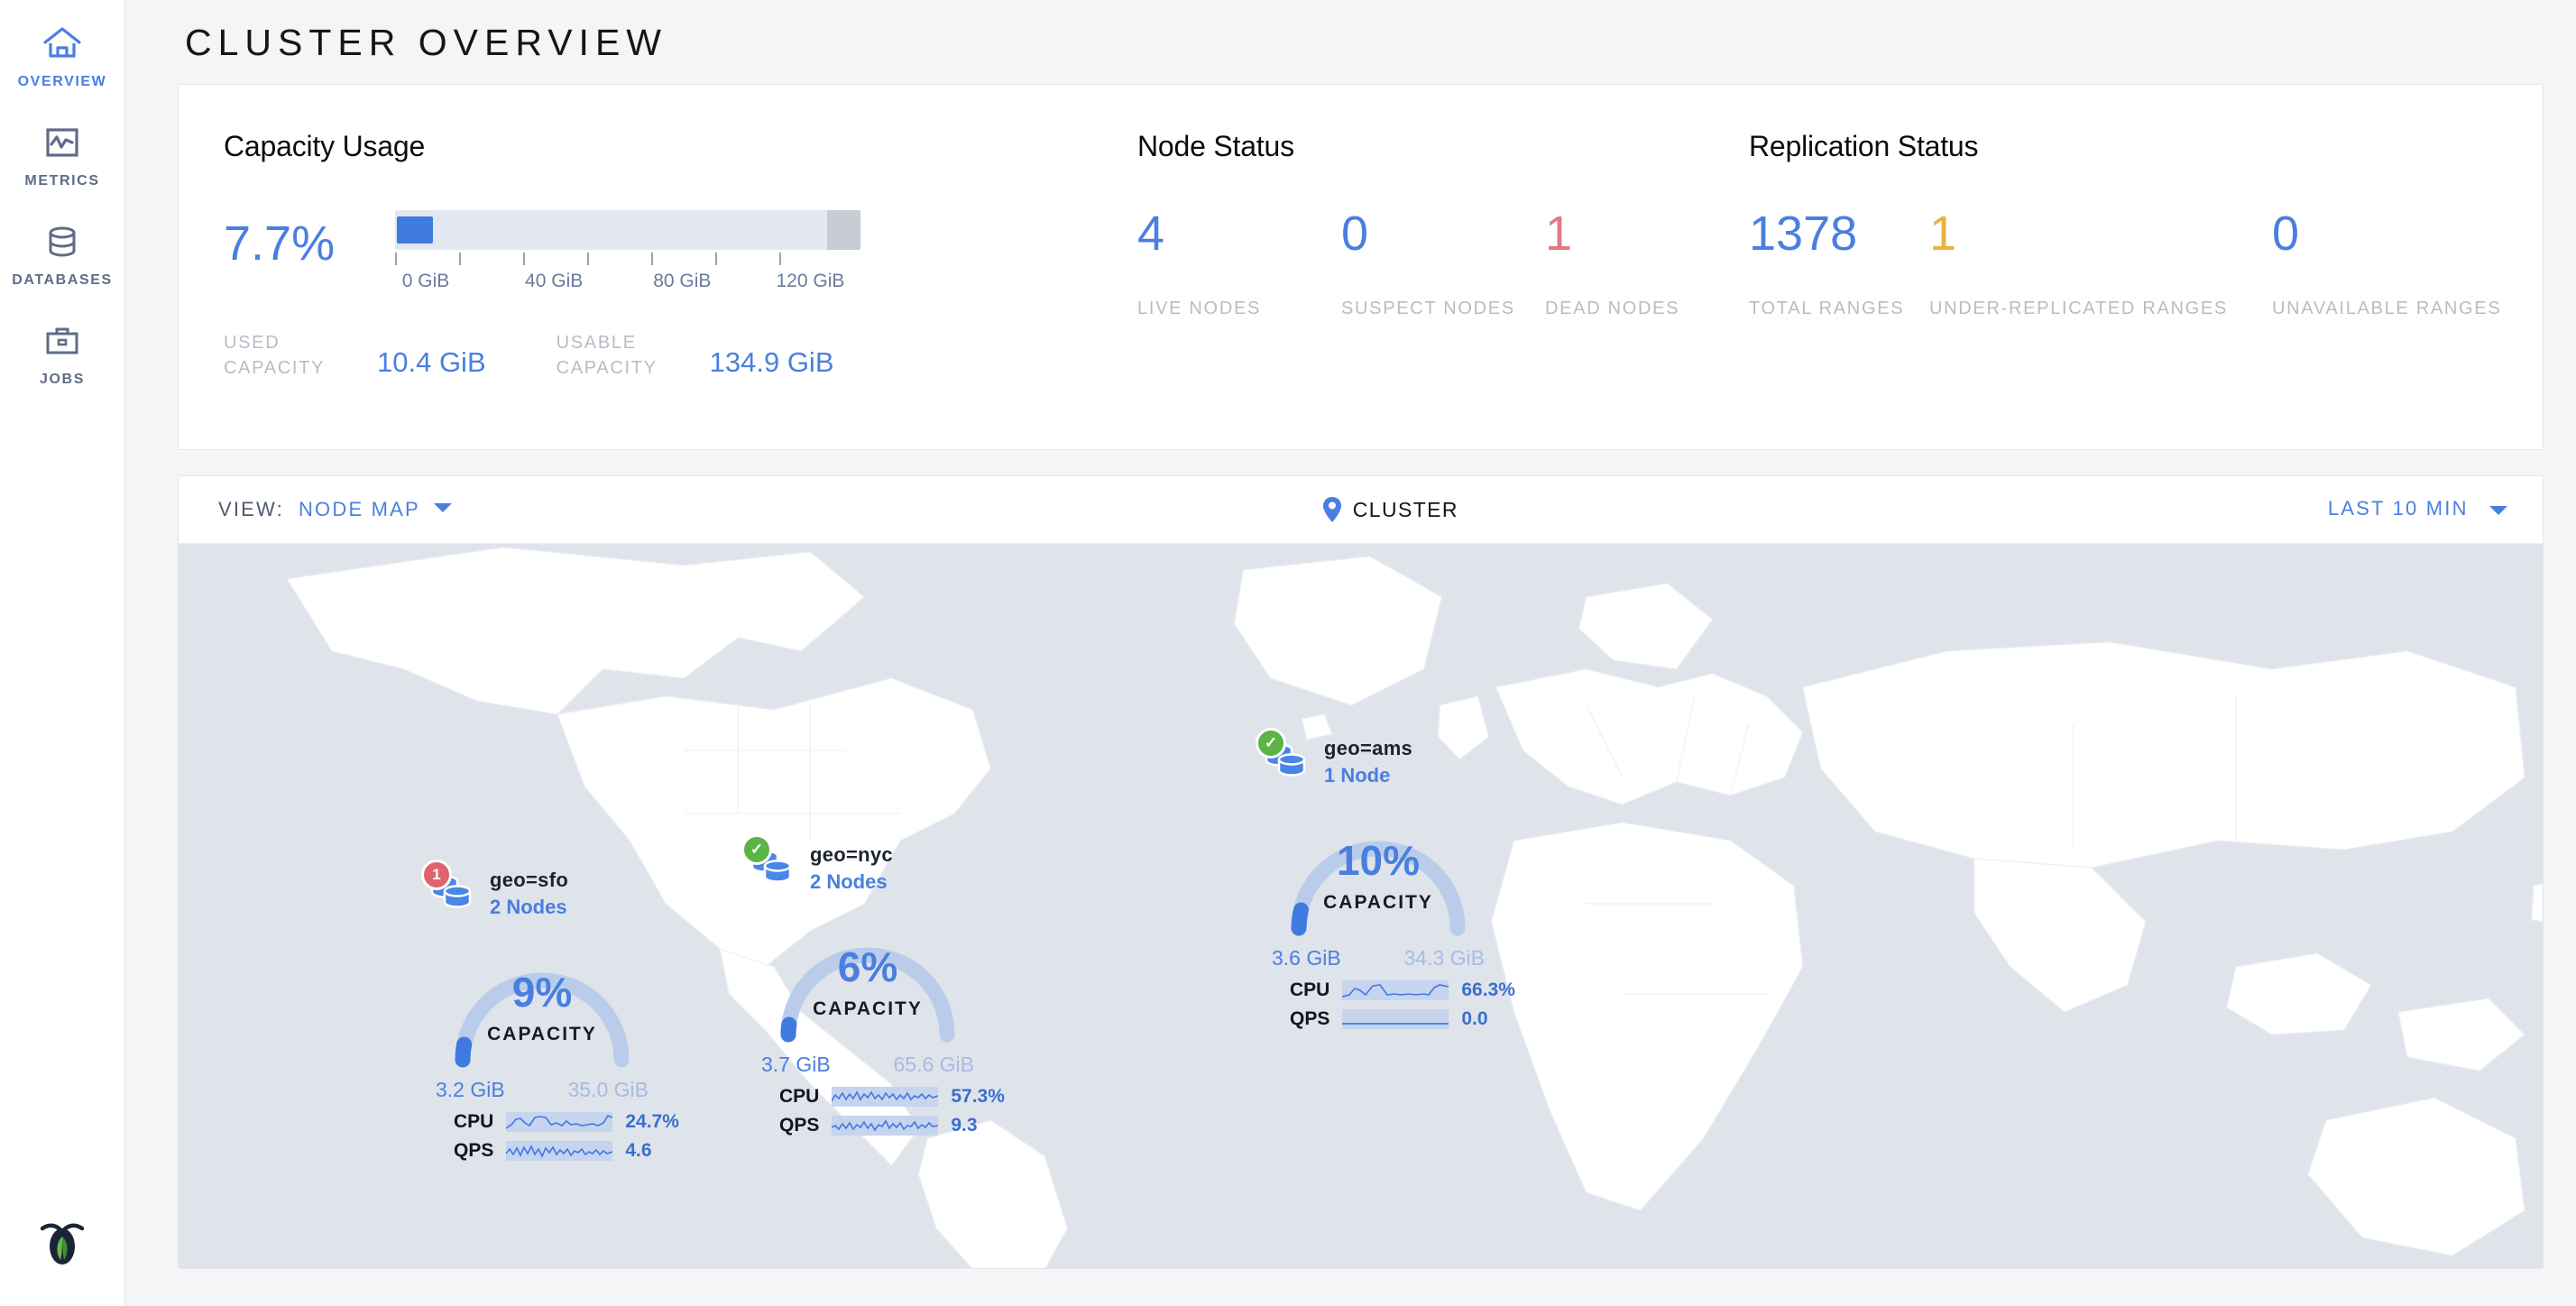  What do you see at coordinates (2100, 265) in the screenshot?
I see `stat-under-replicated-ranges: 1 UNDER-REPLICATED RANGES` at bounding box center [2100, 265].